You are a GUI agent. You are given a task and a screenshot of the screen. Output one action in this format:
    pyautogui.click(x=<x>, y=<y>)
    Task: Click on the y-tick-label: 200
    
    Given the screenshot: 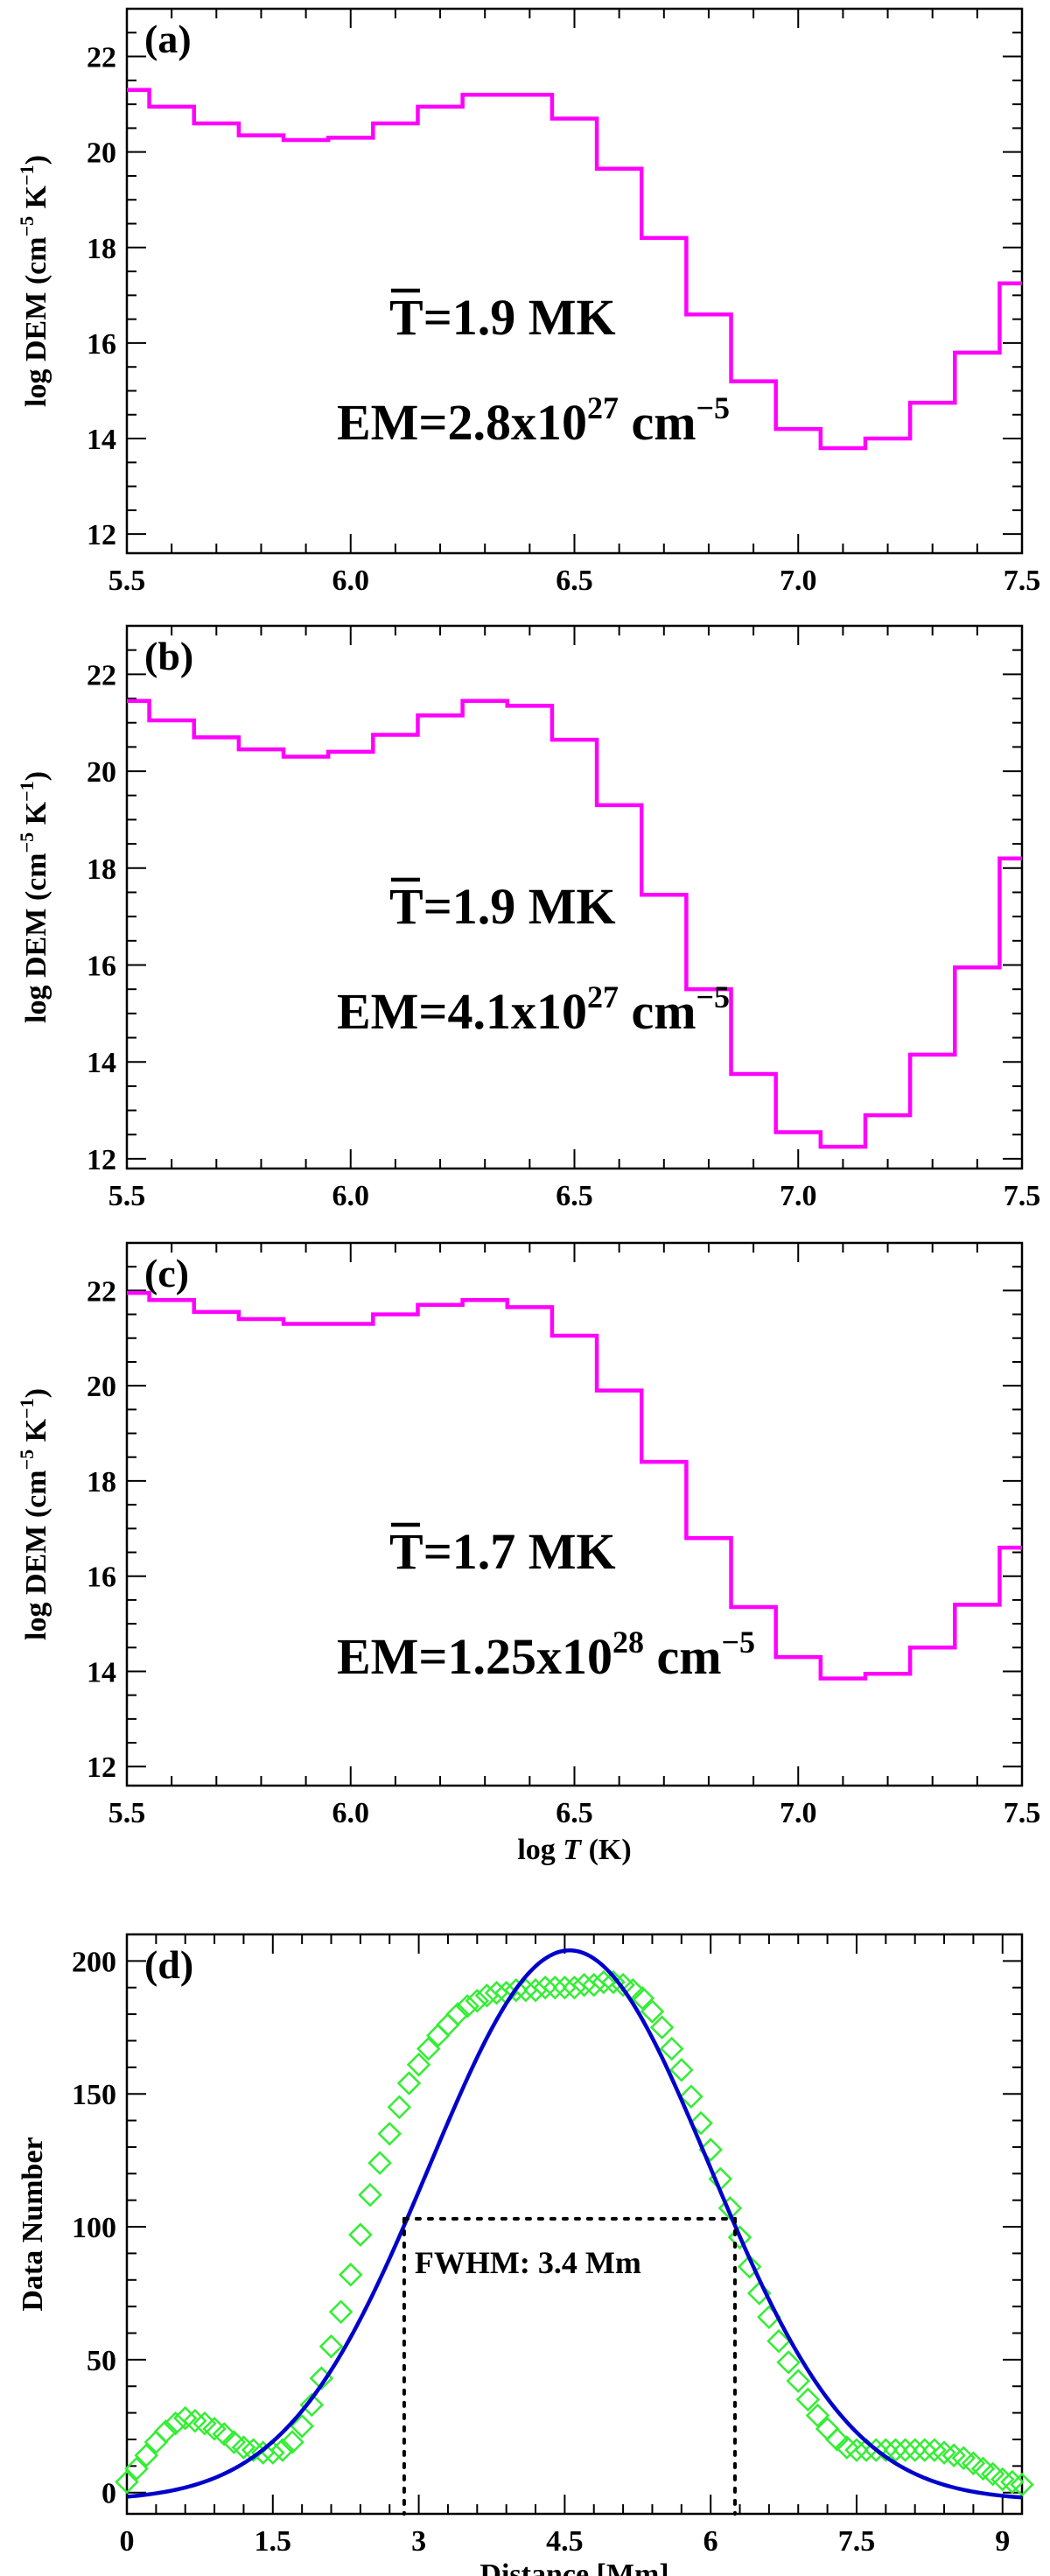 What is the action you would take?
    pyautogui.click(x=94, y=1962)
    